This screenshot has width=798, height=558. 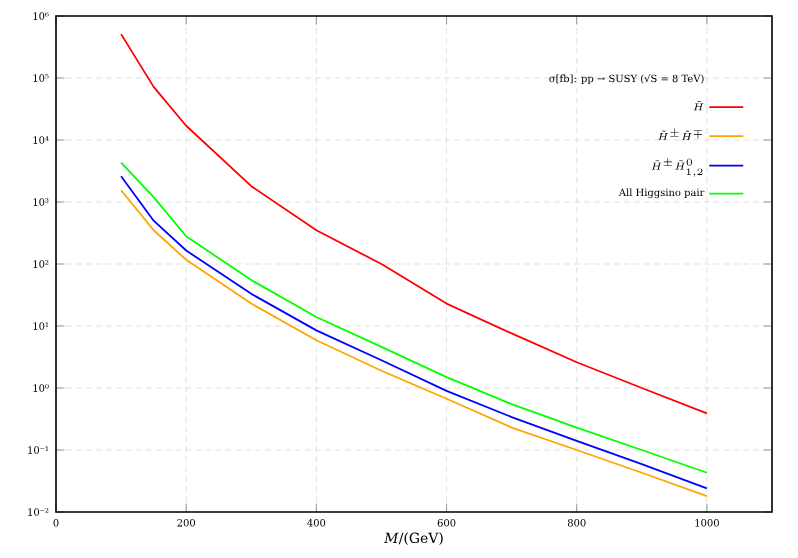 What do you see at coordinates (698, 106) in the screenshot?
I see `legend-label: $\tilde{H}$` at bounding box center [698, 106].